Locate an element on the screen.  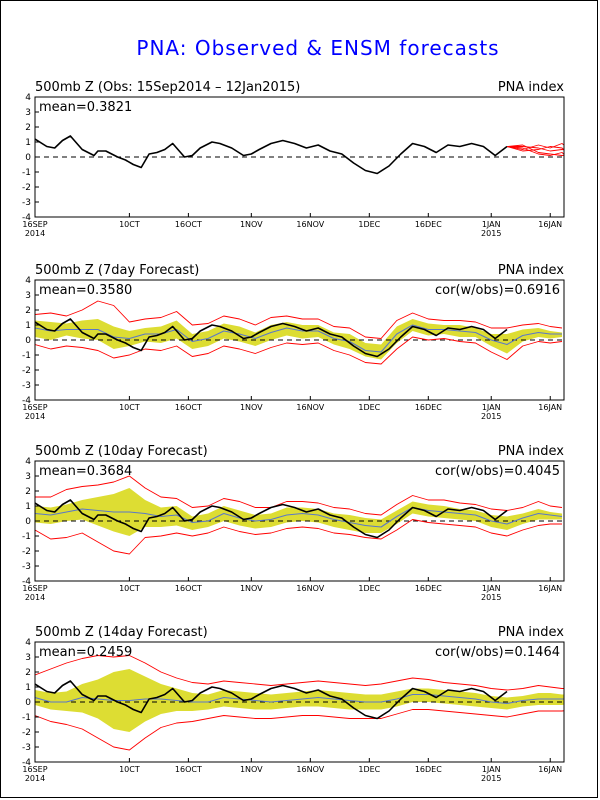
correlation-label: cor(w/obs)=0.6916 is located at coordinates (497, 290).